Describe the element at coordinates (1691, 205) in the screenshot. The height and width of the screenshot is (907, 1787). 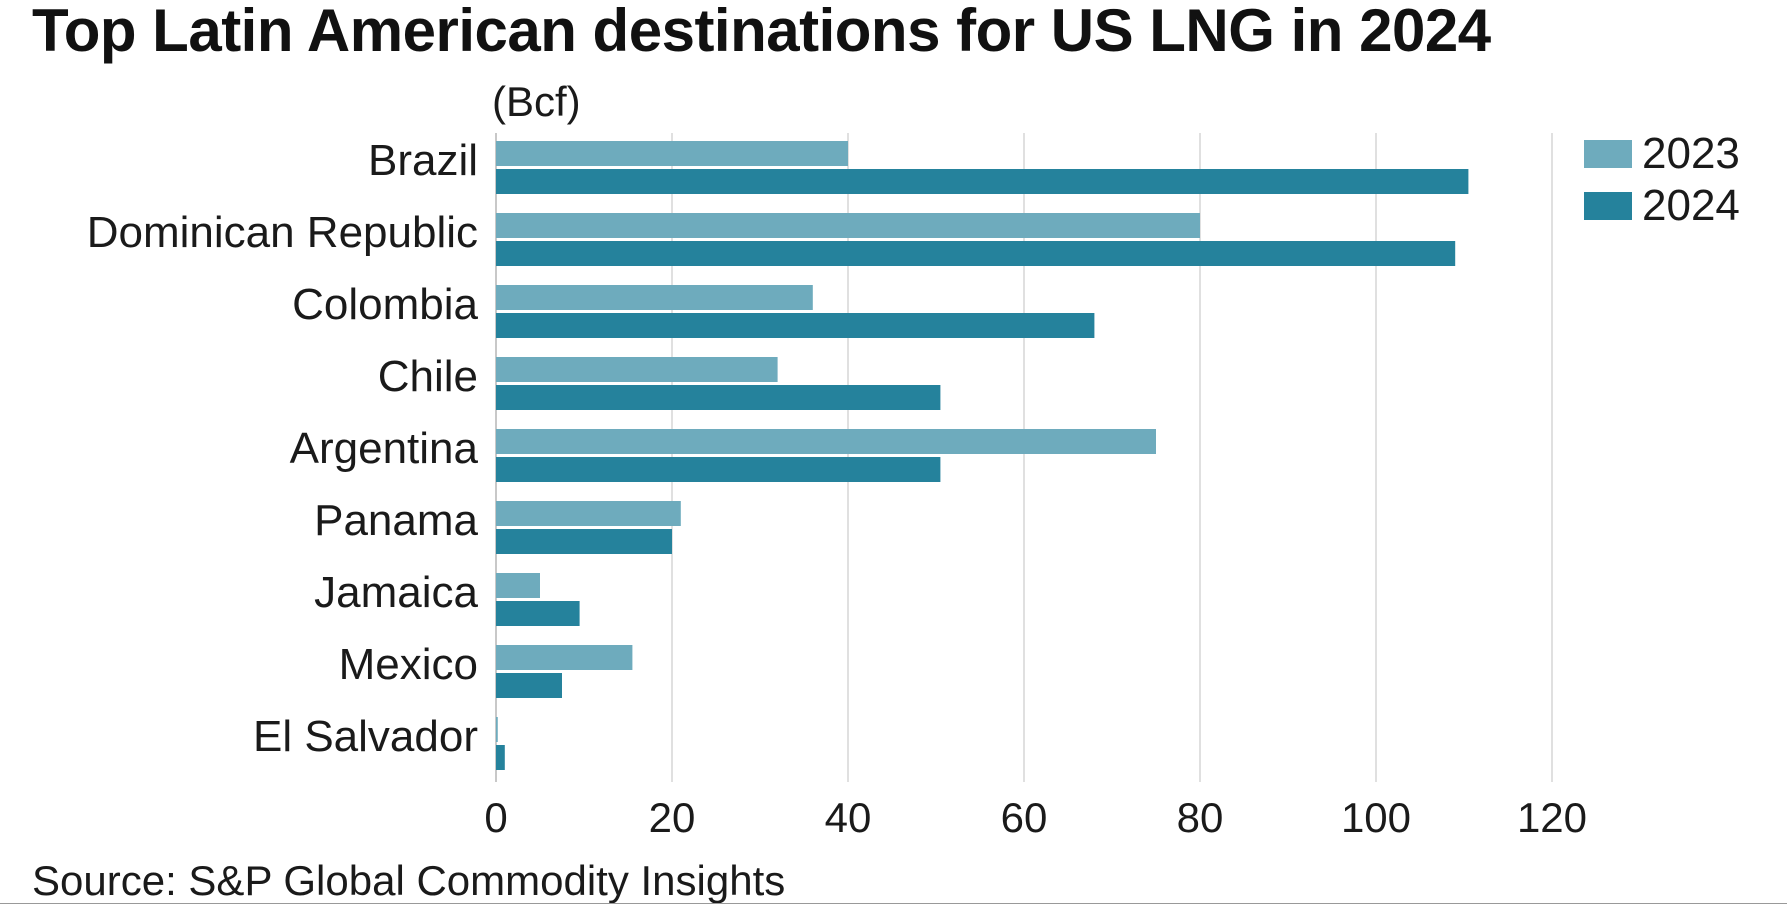
I see `legend-label: 2024` at that location.